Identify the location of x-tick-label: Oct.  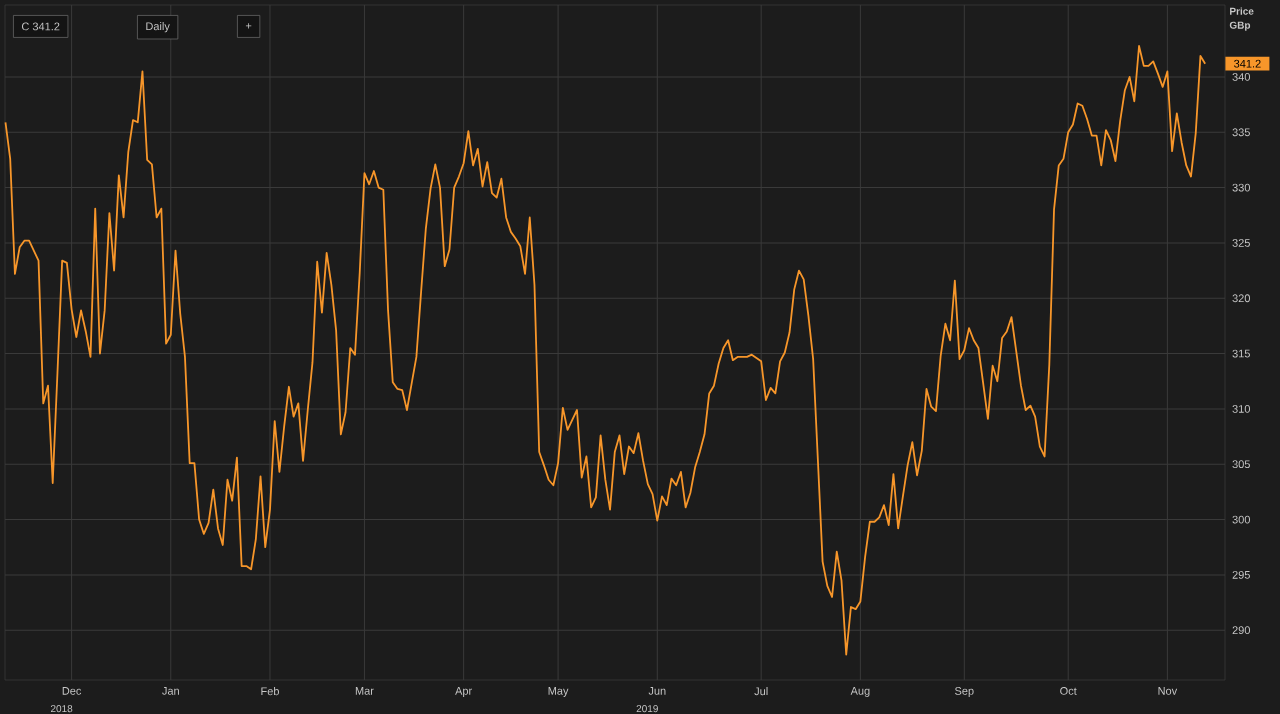
(1068, 691).